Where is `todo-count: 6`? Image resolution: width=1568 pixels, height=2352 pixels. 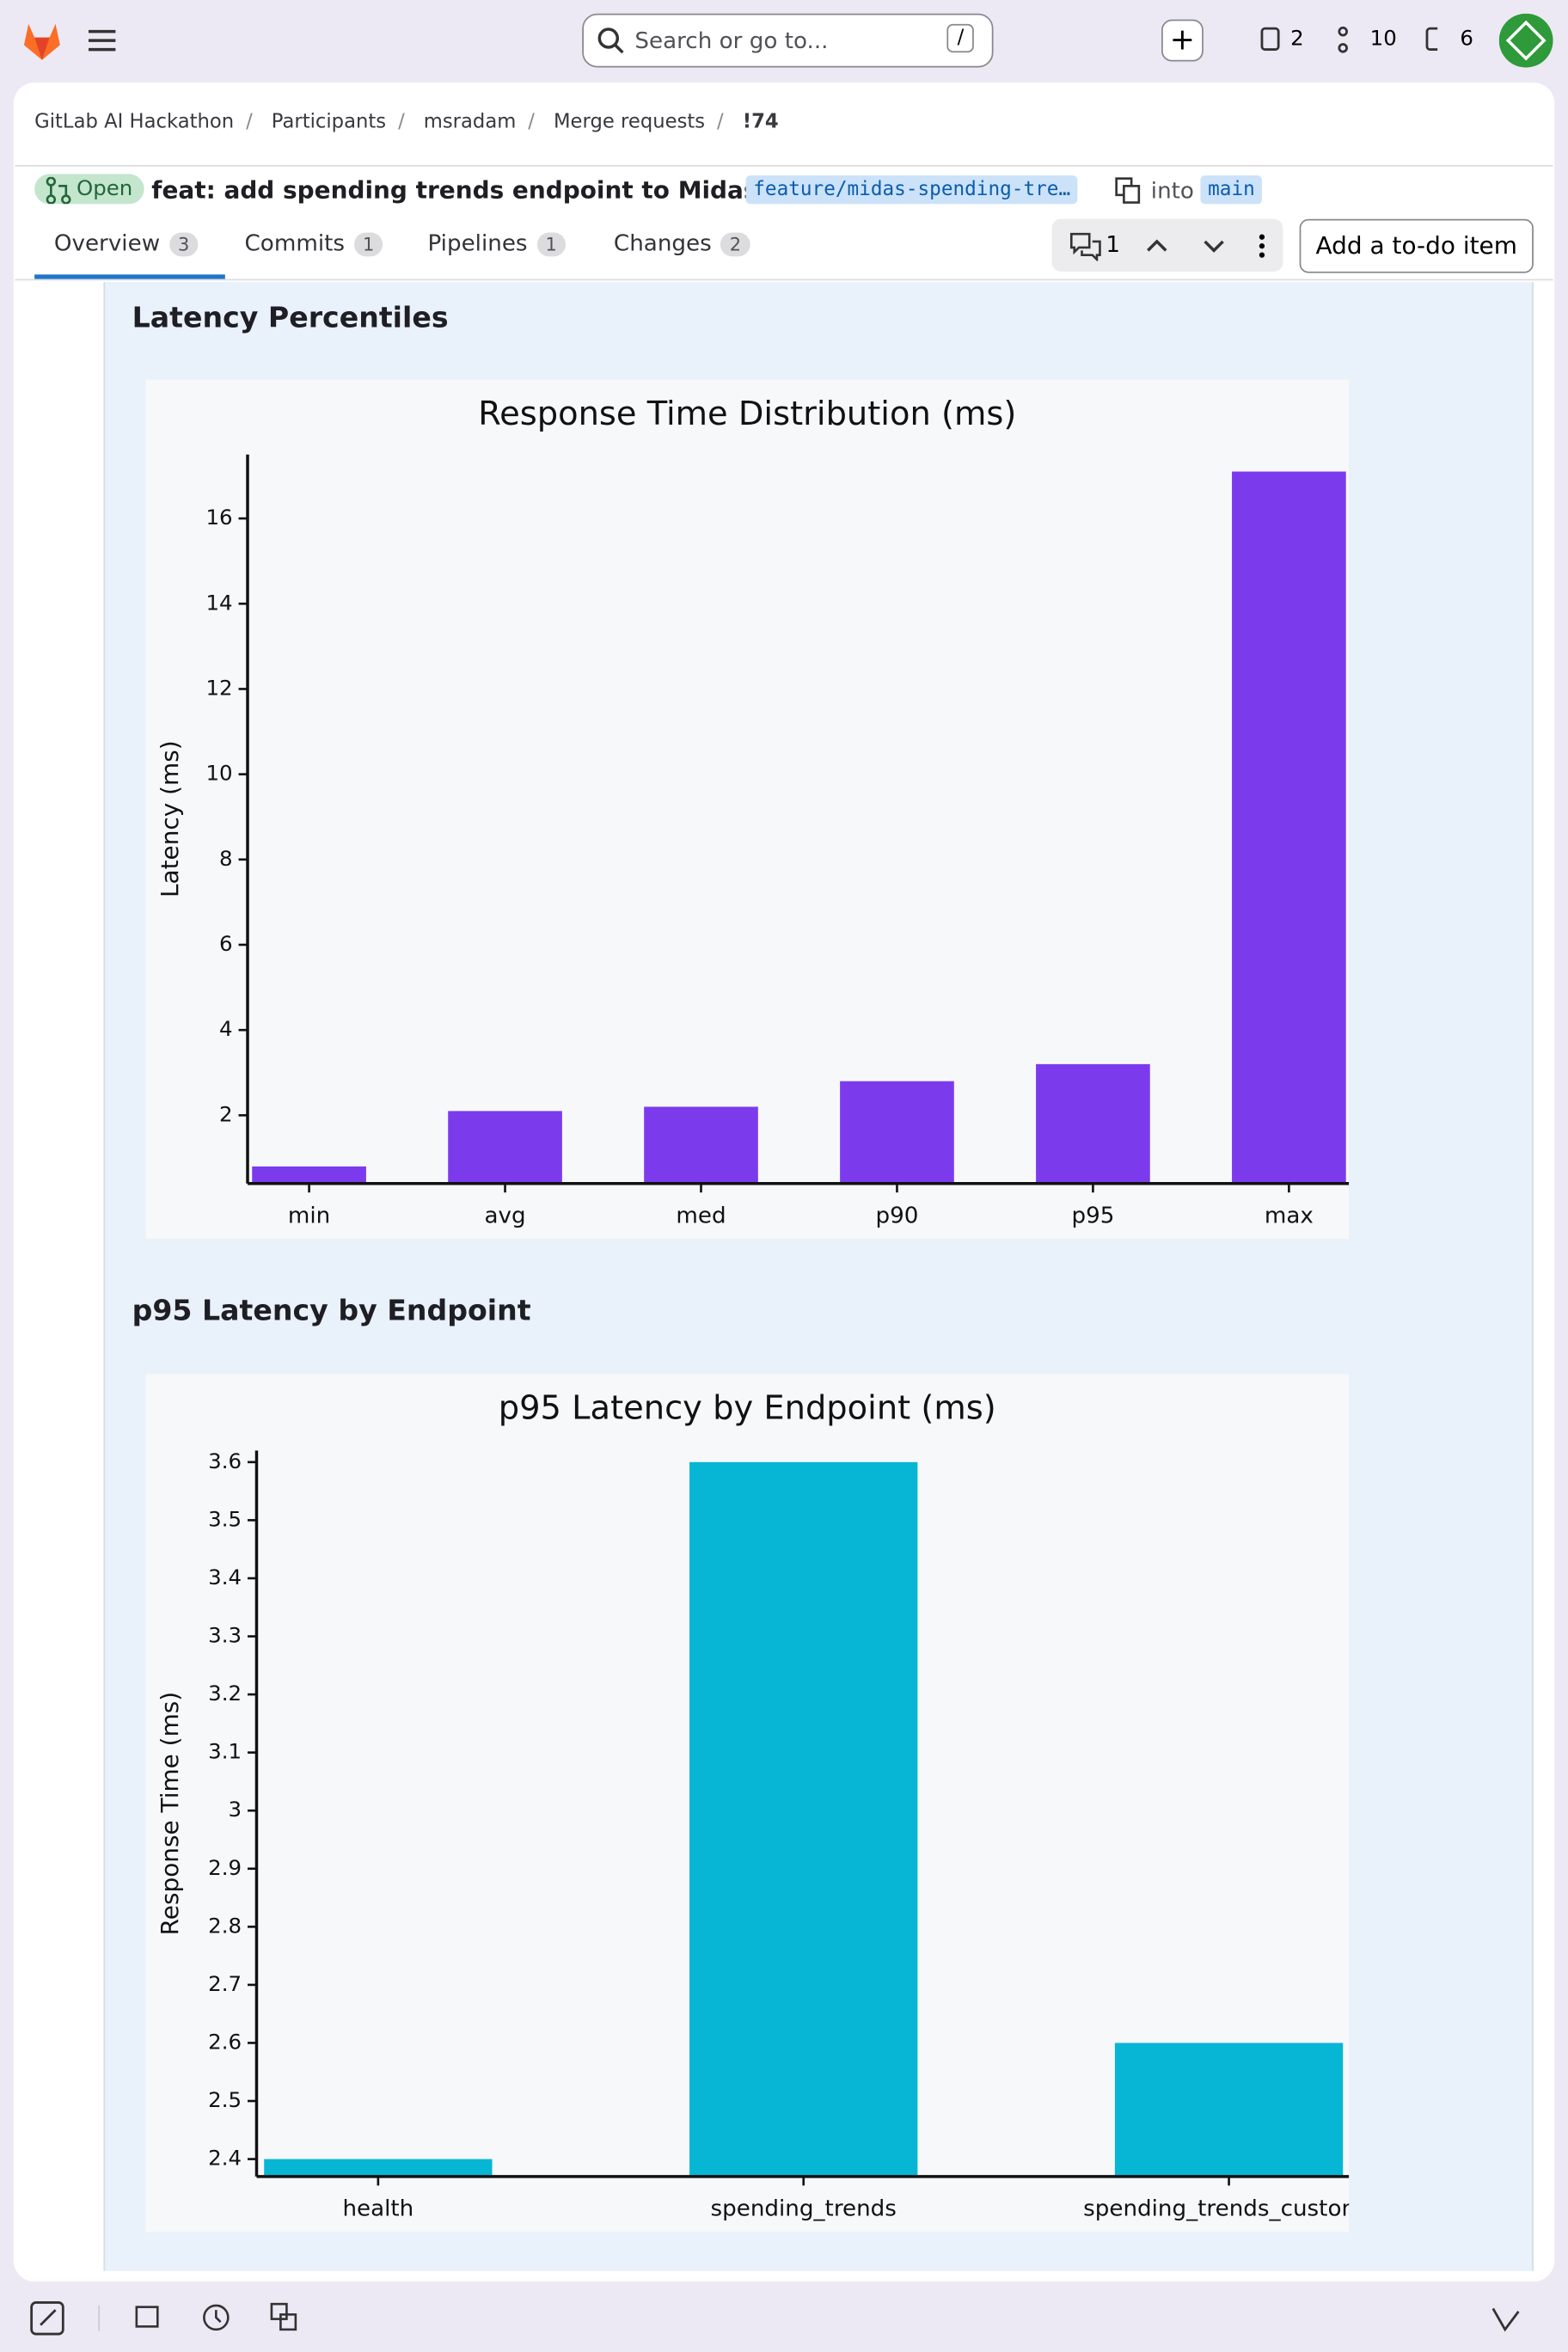 todo-count: 6 is located at coordinates (1466, 39).